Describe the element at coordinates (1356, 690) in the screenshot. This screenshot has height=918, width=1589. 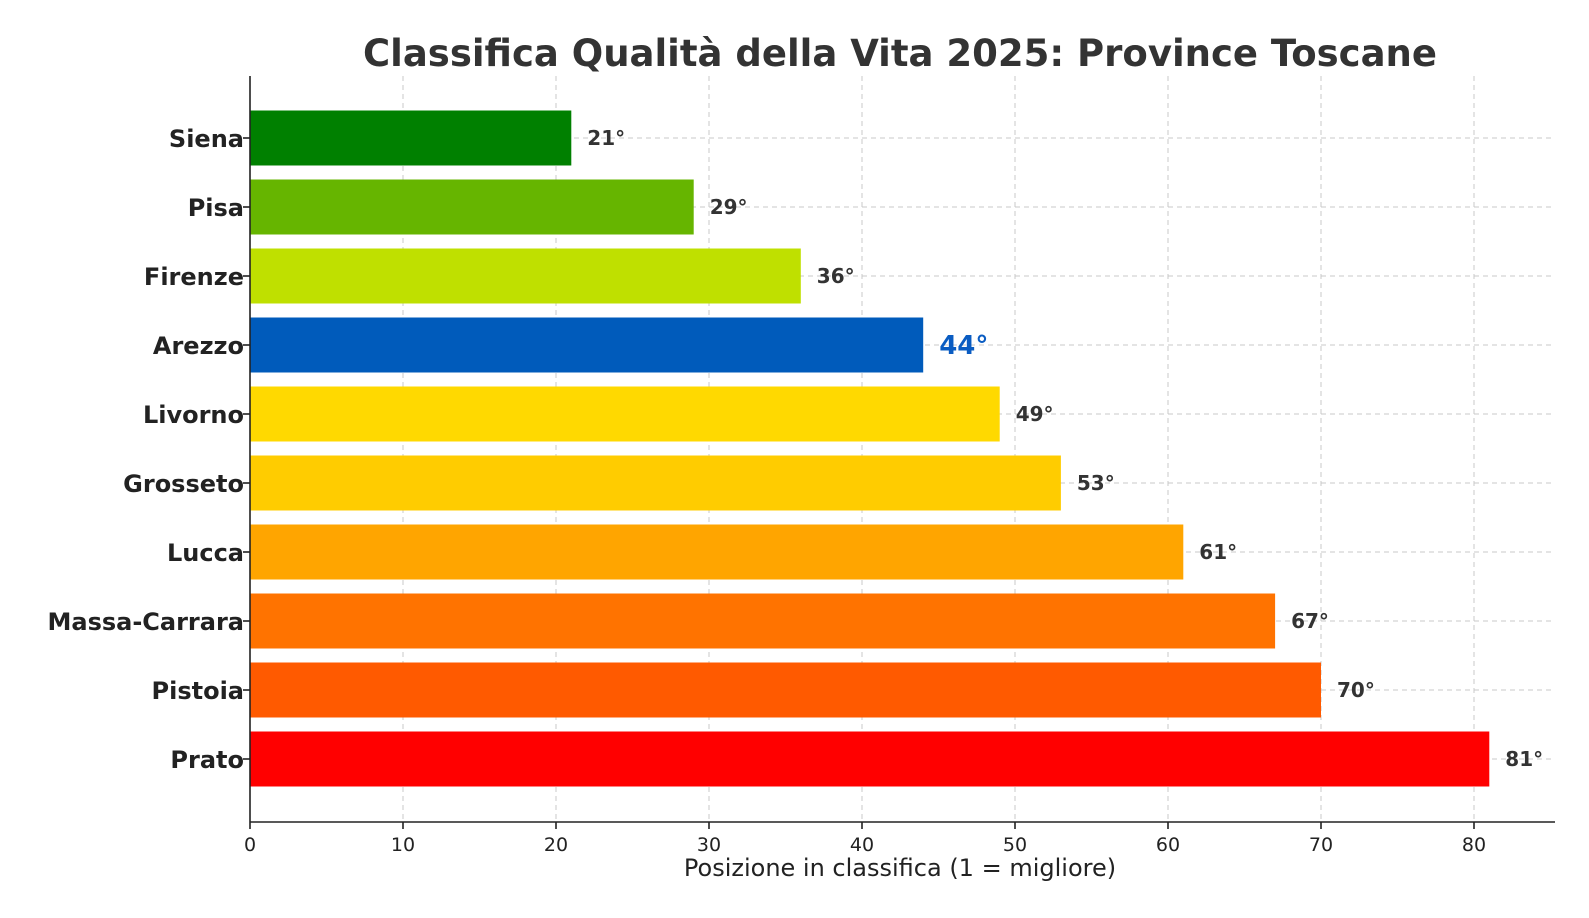
I see `data-label: 70°` at that location.